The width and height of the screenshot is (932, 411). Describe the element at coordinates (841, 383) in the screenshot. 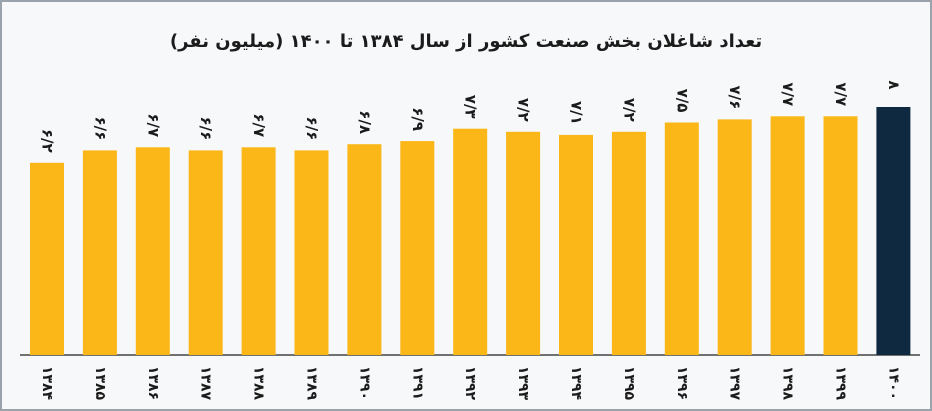

I see `x-tick-label: ۱۳۹۹` at that location.